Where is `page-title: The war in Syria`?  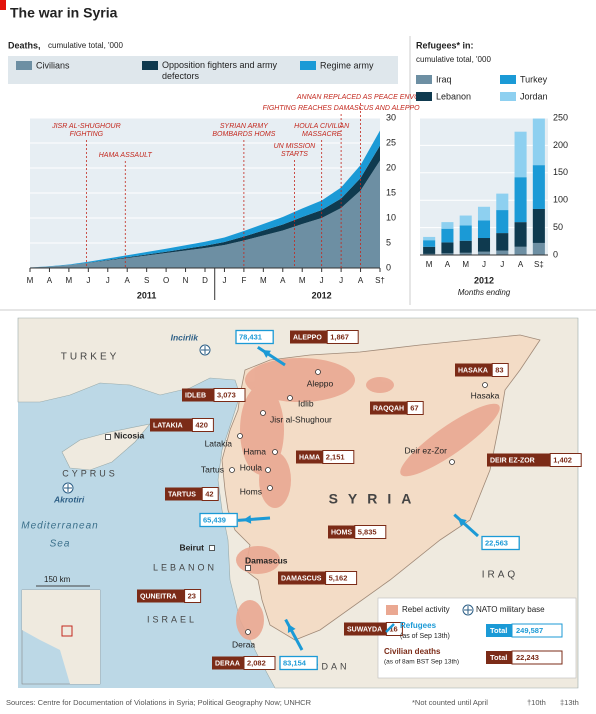
page-title: The war in Syria is located at coordinates (64, 13).